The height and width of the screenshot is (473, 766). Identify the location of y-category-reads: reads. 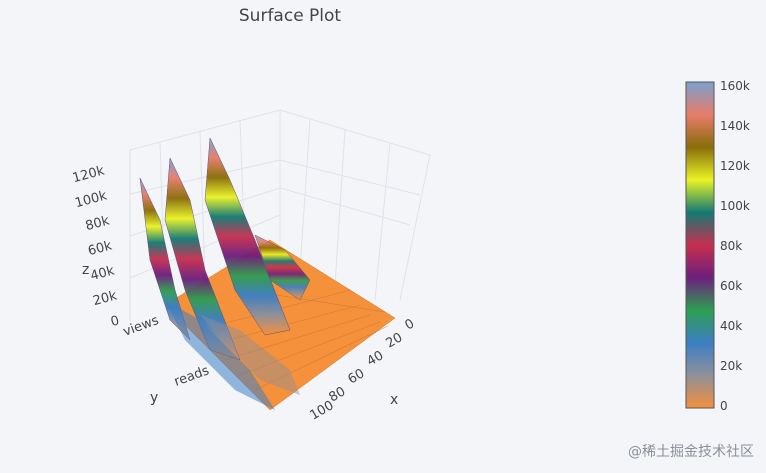
(191, 376).